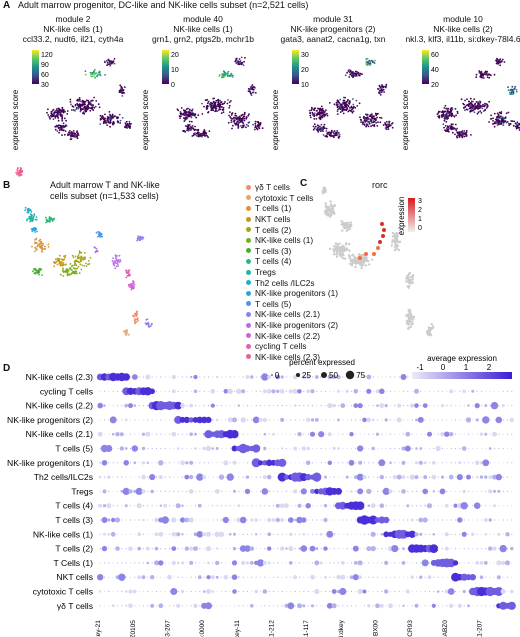  I want to click on legend-swatch, so click(248, 304).